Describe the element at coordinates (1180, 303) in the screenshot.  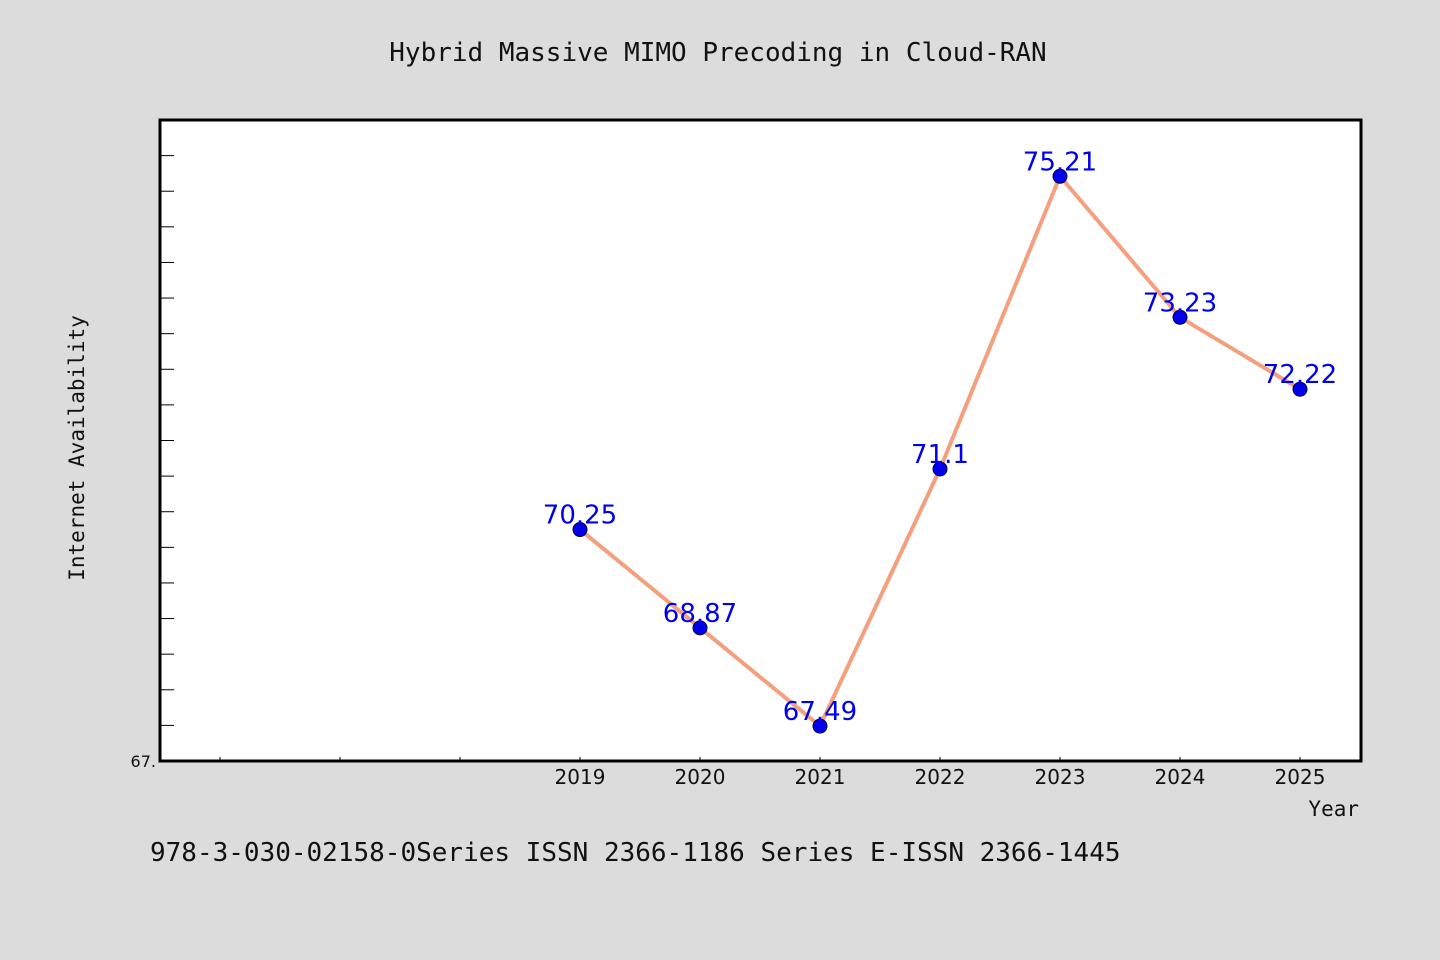
I see `data-label: 73.23` at that location.